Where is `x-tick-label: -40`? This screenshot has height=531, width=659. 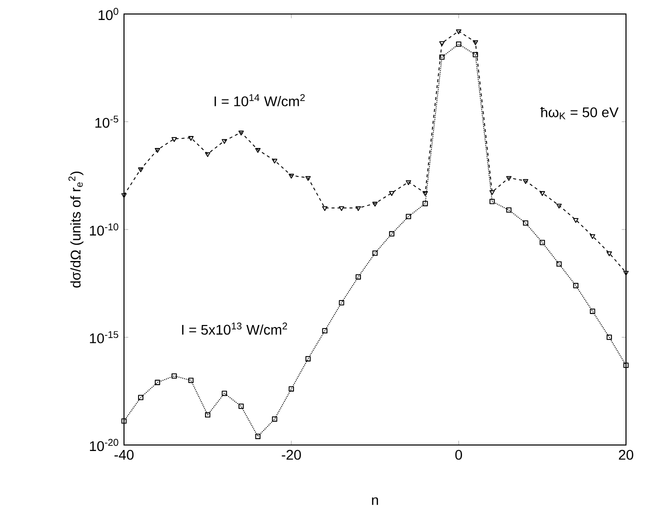
x-tick-label: -40 is located at coordinates (124, 455).